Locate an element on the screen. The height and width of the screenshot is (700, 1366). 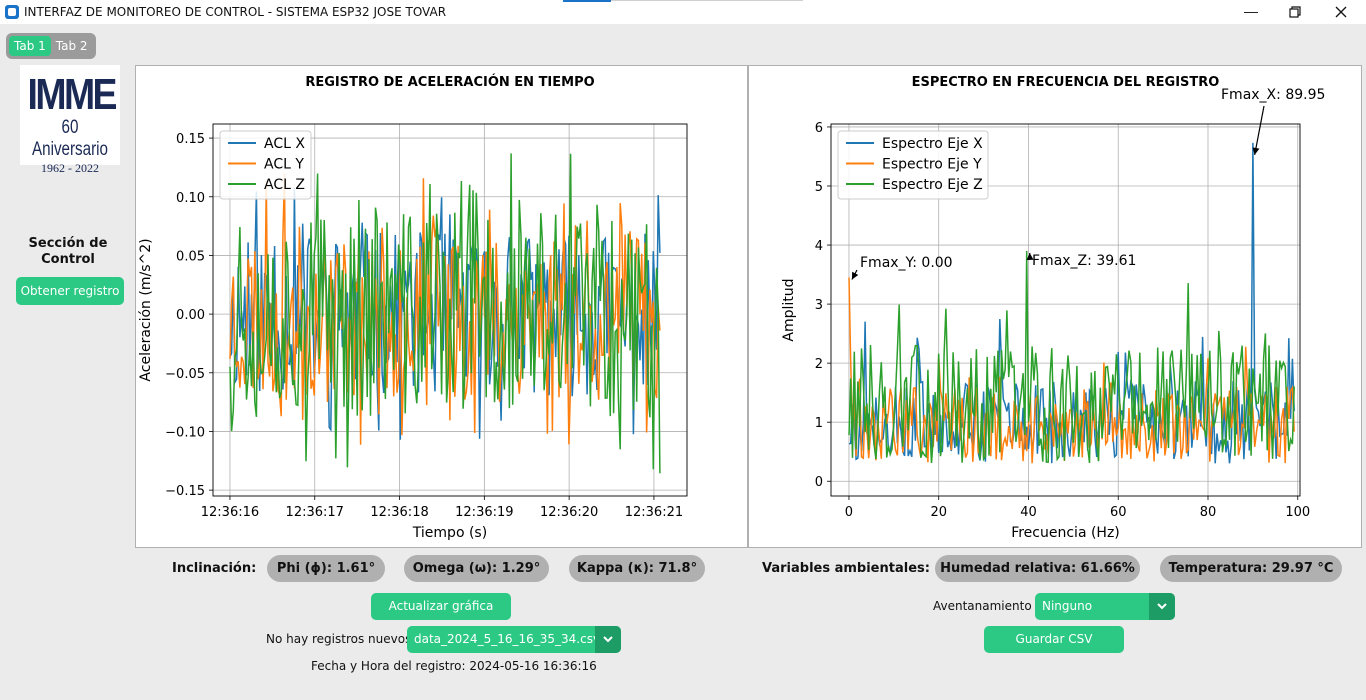
legend-label-2: ACL Y is located at coordinates (284, 165).